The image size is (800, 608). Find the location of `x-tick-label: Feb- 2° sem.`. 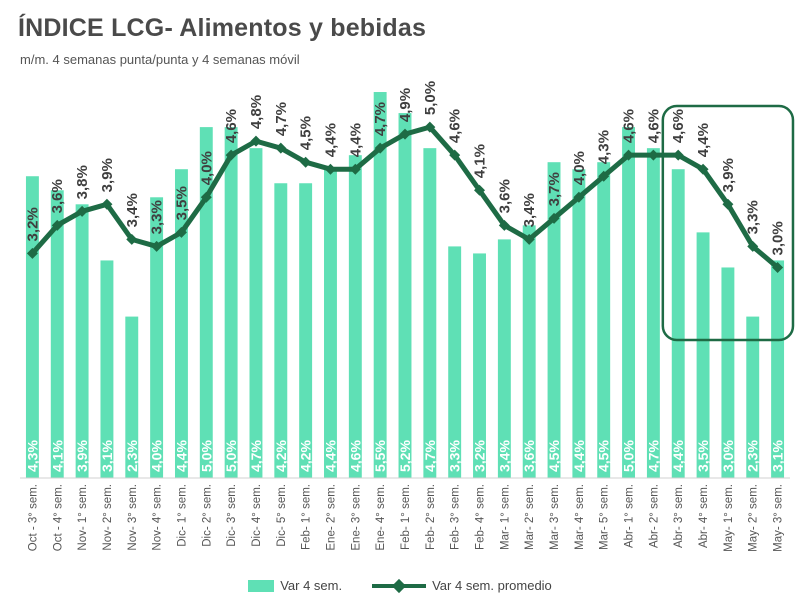

x-tick-label: Feb- 2° sem. is located at coordinates (431, 517).